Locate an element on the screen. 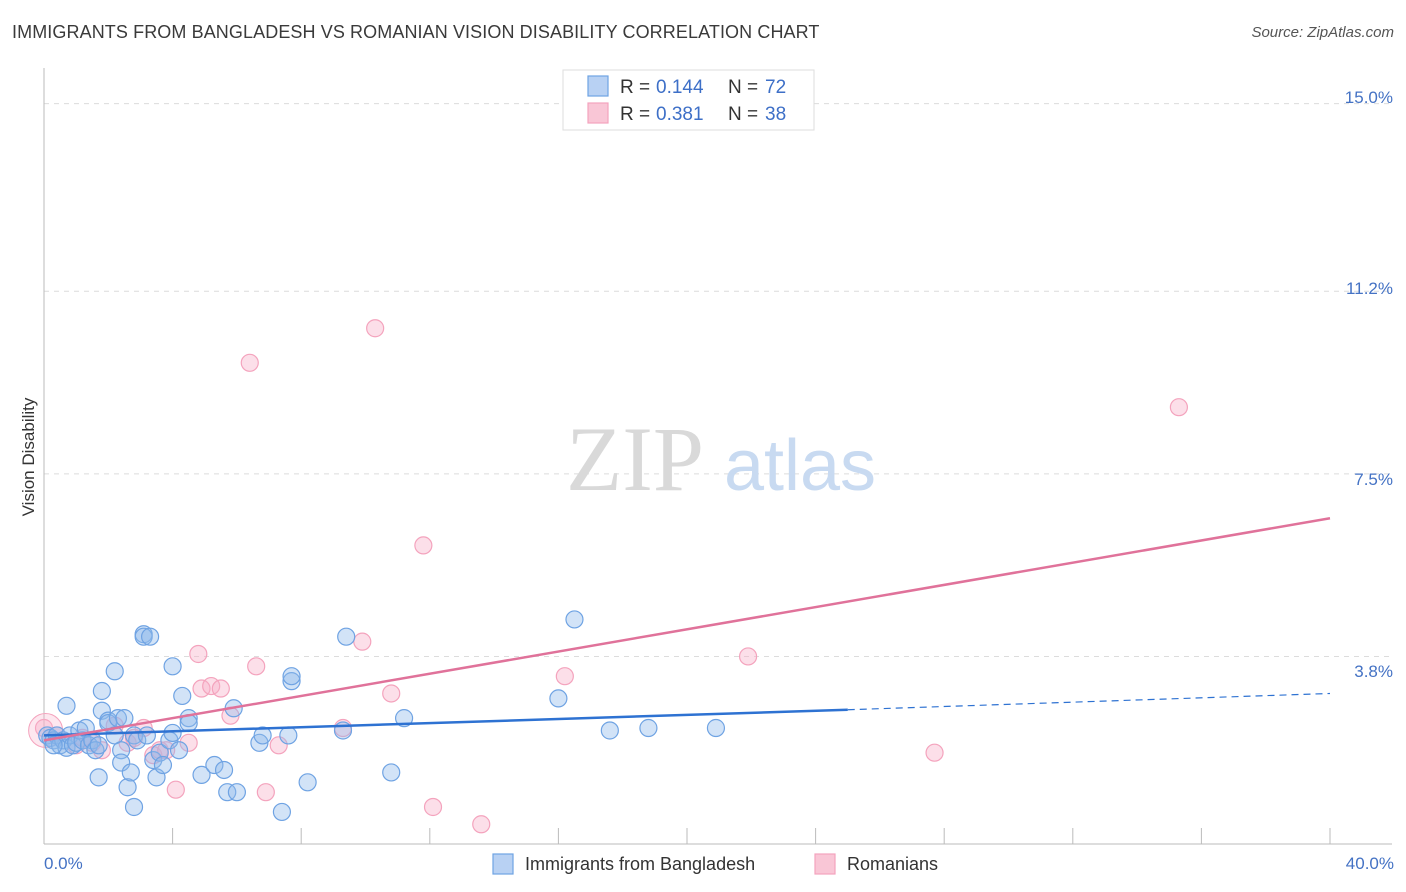 This screenshot has height=892, width=1406. y-tick-label-7-5: 7.5% is located at coordinates (1373, 479).